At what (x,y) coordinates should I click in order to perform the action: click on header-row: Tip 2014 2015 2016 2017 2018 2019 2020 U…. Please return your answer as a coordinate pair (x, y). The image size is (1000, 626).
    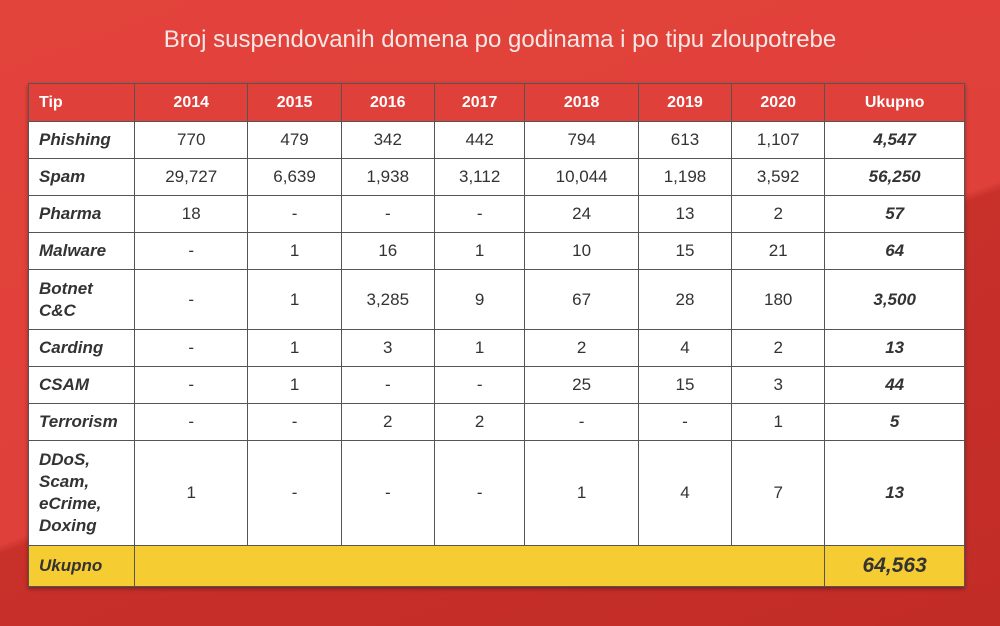
    Looking at the image, I should click on (496, 102).